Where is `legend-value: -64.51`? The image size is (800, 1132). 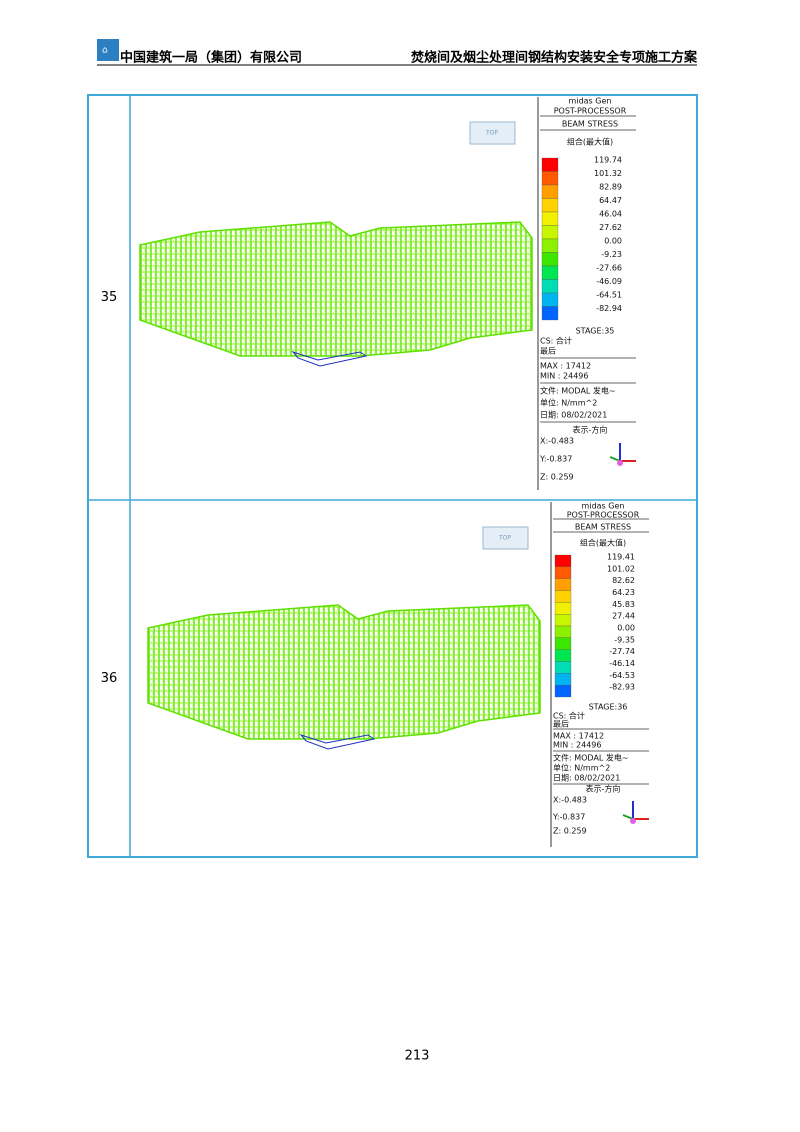 legend-value: -64.51 is located at coordinates (609, 295).